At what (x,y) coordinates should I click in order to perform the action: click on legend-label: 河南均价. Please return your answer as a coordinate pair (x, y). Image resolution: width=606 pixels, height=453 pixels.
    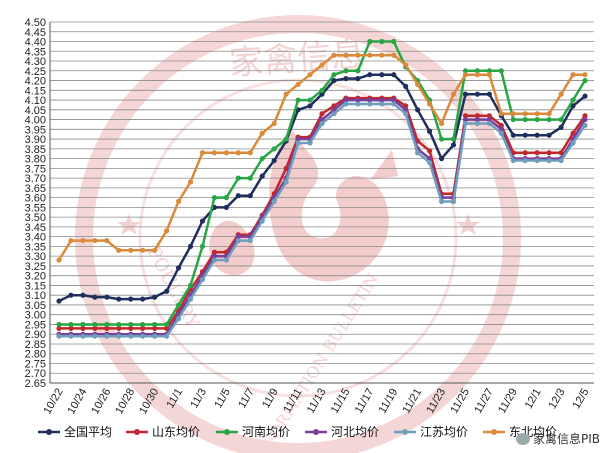
    Looking at the image, I should click on (266, 431).